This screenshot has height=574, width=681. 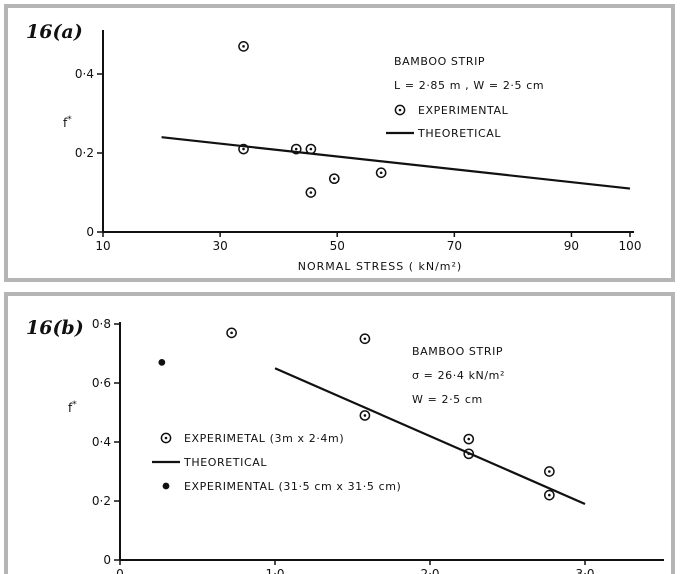 I want to click on x-tick-label-30: 30, so click(x=219, y=246).